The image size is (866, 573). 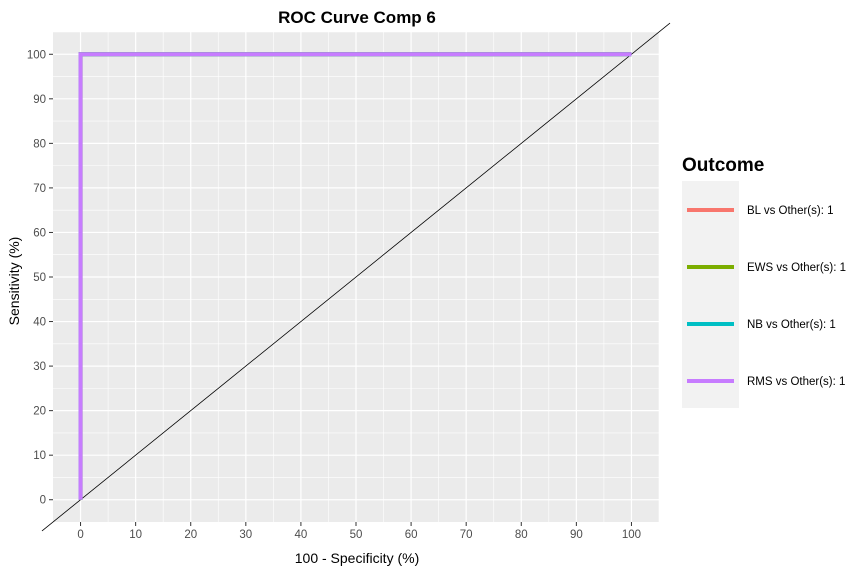 I want to click on x-tick-label: 40, so click(x=301, y=535).